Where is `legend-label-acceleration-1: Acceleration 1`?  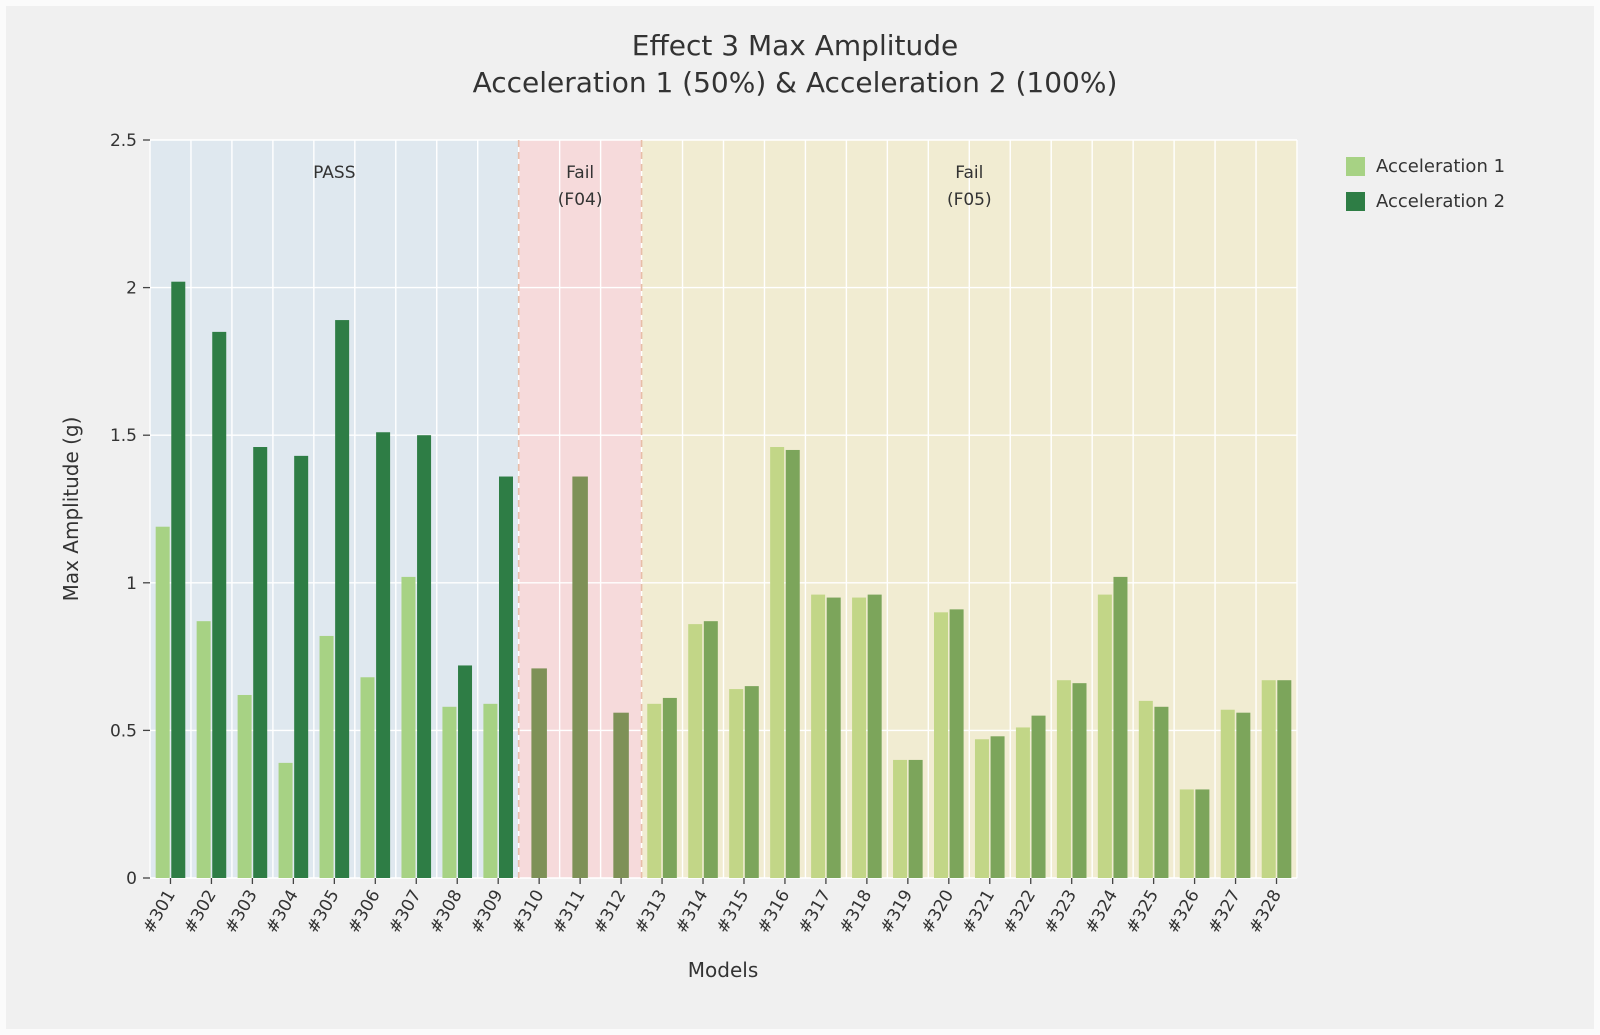
legend-label-acceleration-1: Acceleration 1 is located at coordinates (1440, 166).